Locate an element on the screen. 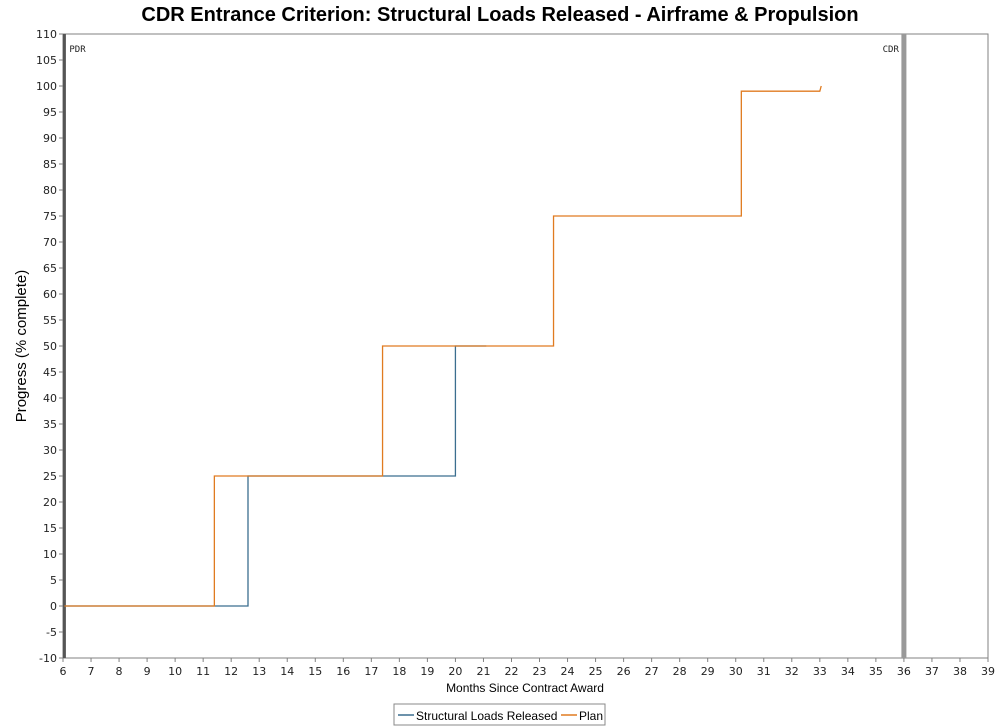  y-tick-label: 35 is located at coordinates (50, 424).